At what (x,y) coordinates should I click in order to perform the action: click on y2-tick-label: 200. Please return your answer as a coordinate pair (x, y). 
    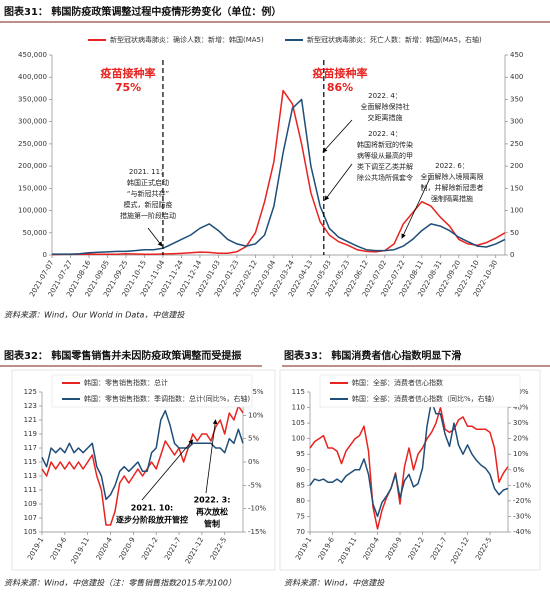
    Looking at the image, I should click on (516, 166).